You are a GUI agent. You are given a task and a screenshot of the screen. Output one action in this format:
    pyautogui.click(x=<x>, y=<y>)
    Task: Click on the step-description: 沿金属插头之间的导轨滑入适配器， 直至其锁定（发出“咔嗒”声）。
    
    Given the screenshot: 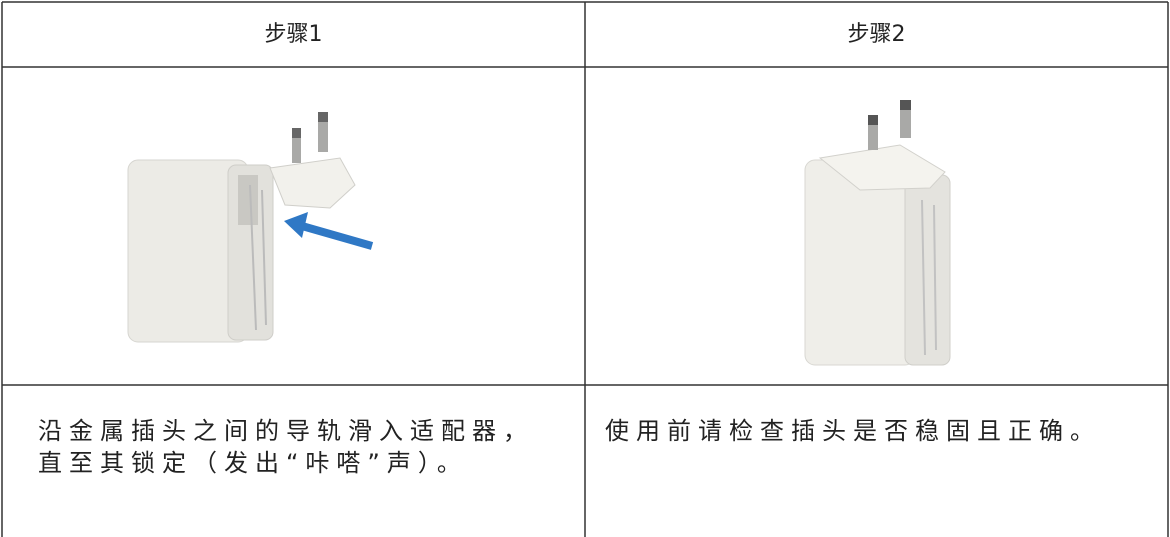 What is the action you would take?
    pyautogui.click(x=286, y=447)
    